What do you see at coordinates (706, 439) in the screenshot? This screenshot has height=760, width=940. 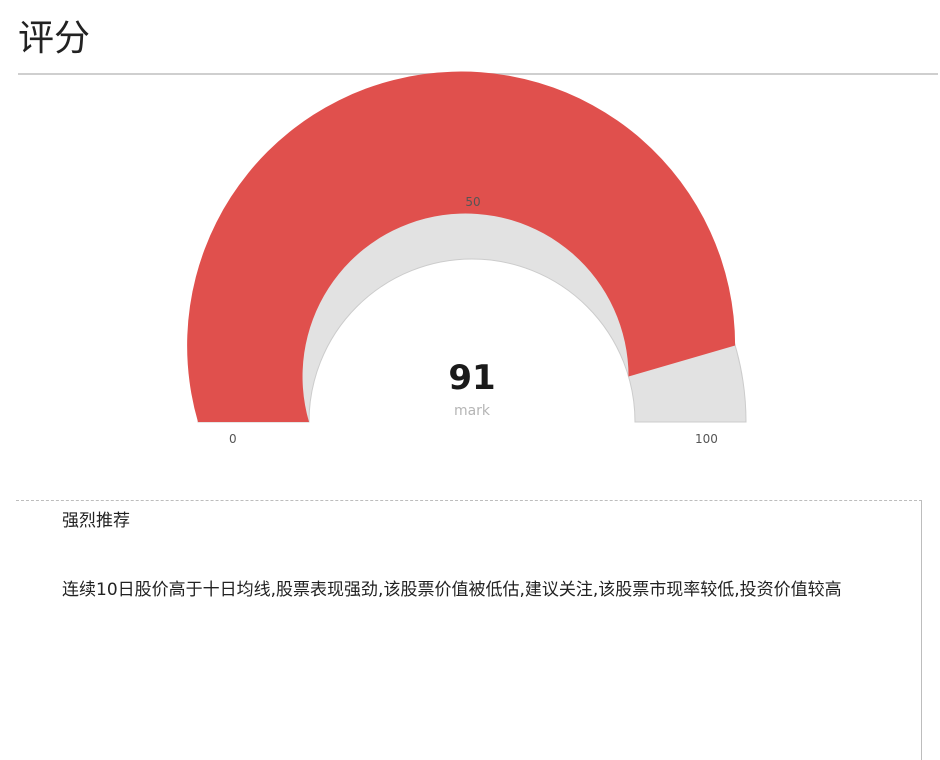 I see `tick-label-max: 100` at bounding box center [706, 439].